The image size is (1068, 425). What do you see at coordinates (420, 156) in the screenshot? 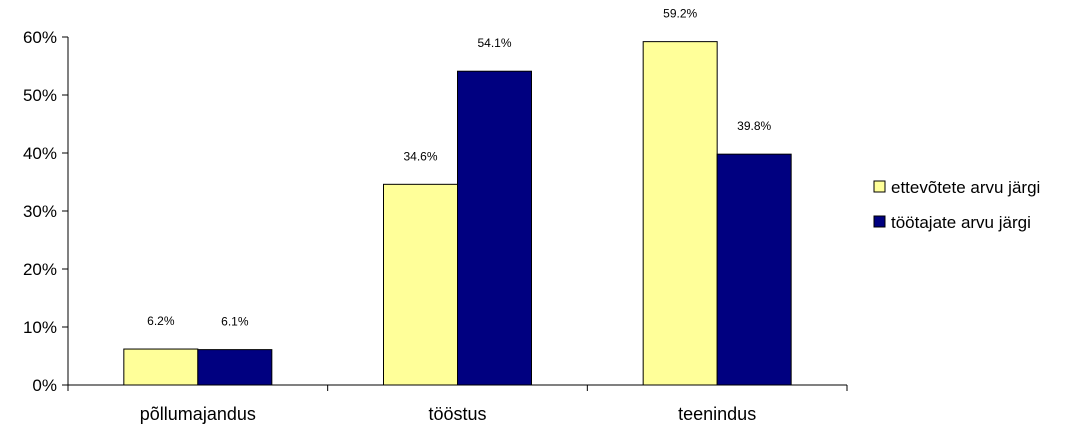
I see `data-label: 34.6%` at bounding box center [420, 156].